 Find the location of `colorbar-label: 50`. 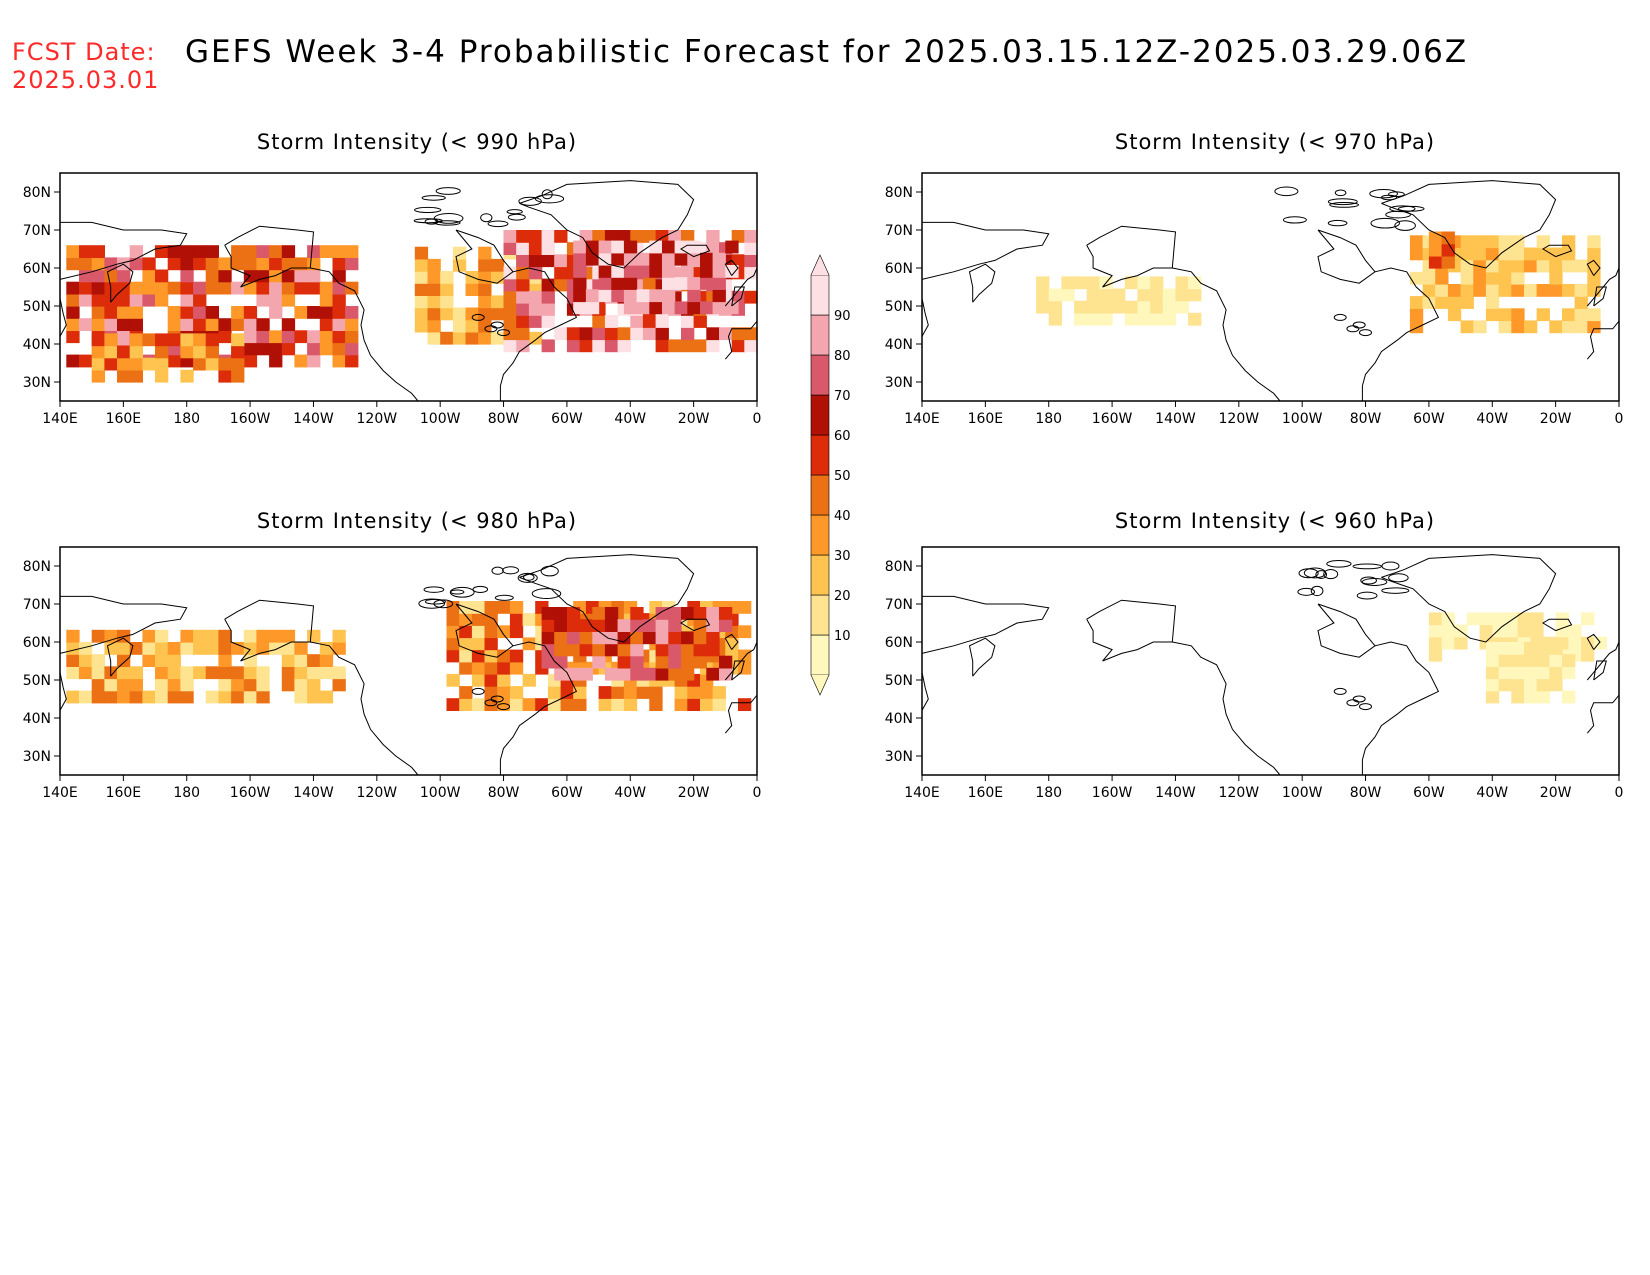

colorbar-label: 50 is located at coordinates (842, 476).